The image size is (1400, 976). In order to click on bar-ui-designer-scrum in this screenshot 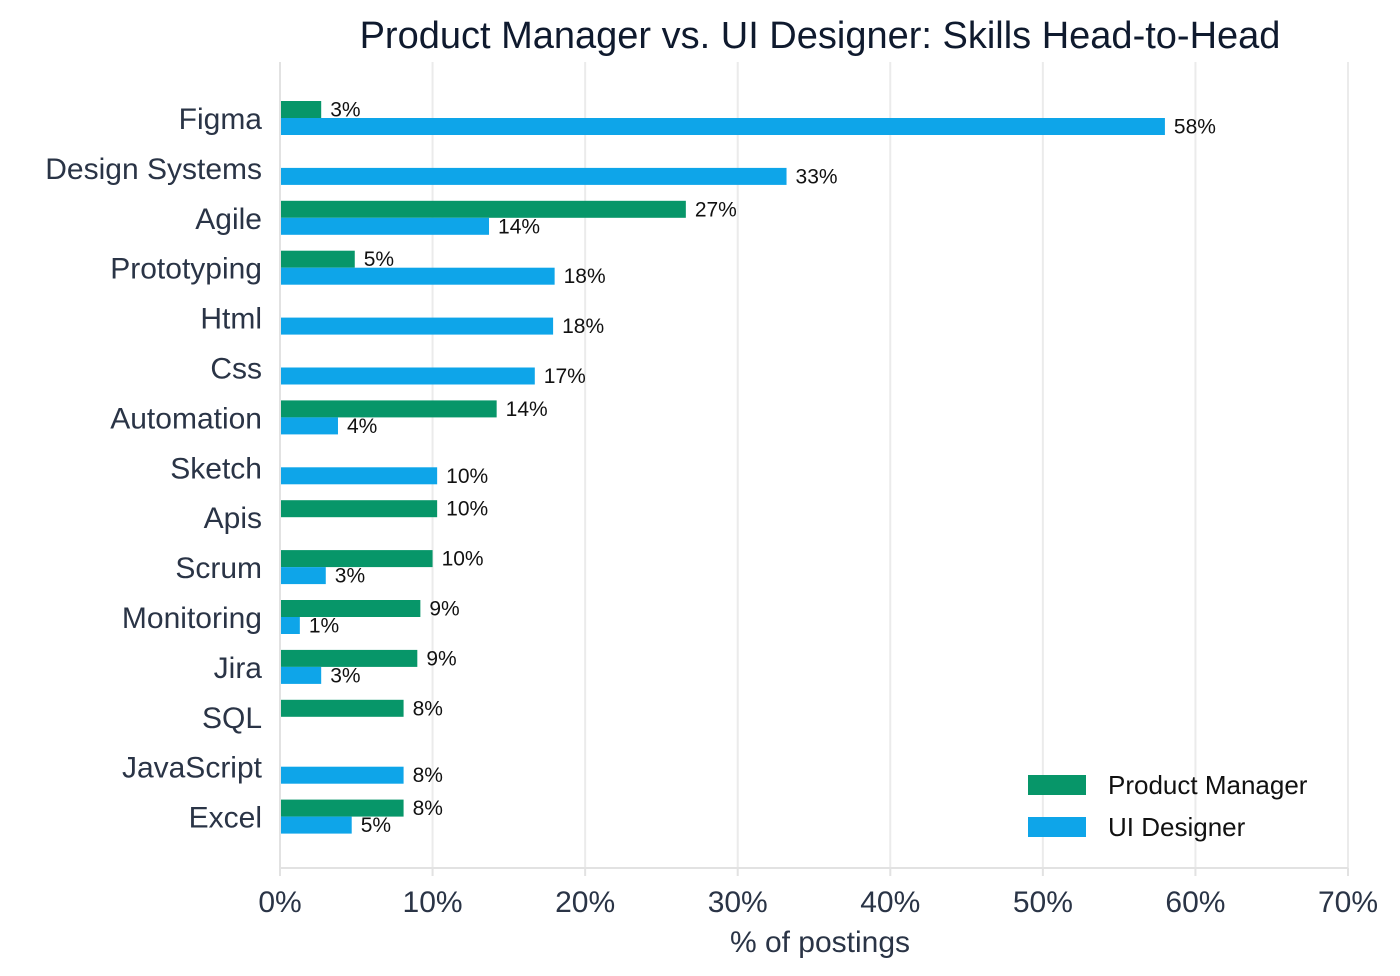, I will do `click(303, 576)`.